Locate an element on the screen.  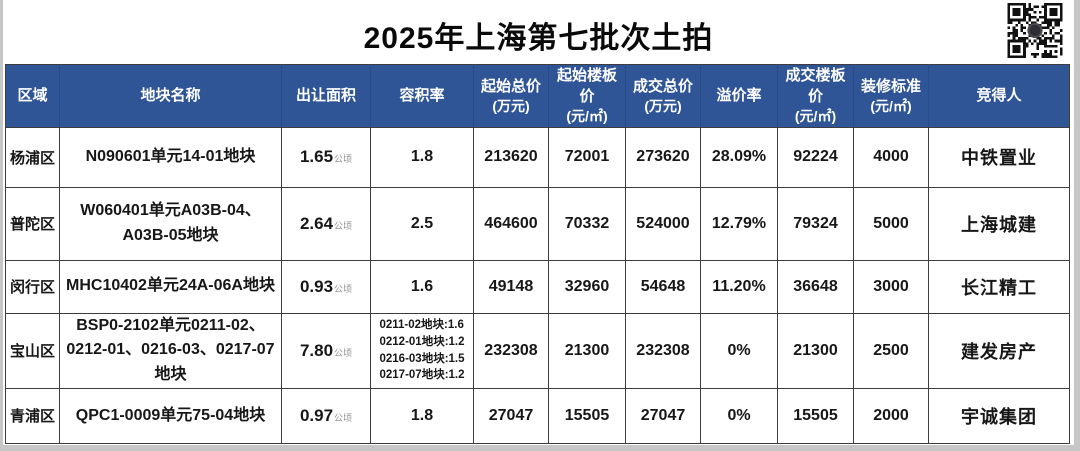
cell-deal-floor: 92224 is located at coordinates (815, 157).